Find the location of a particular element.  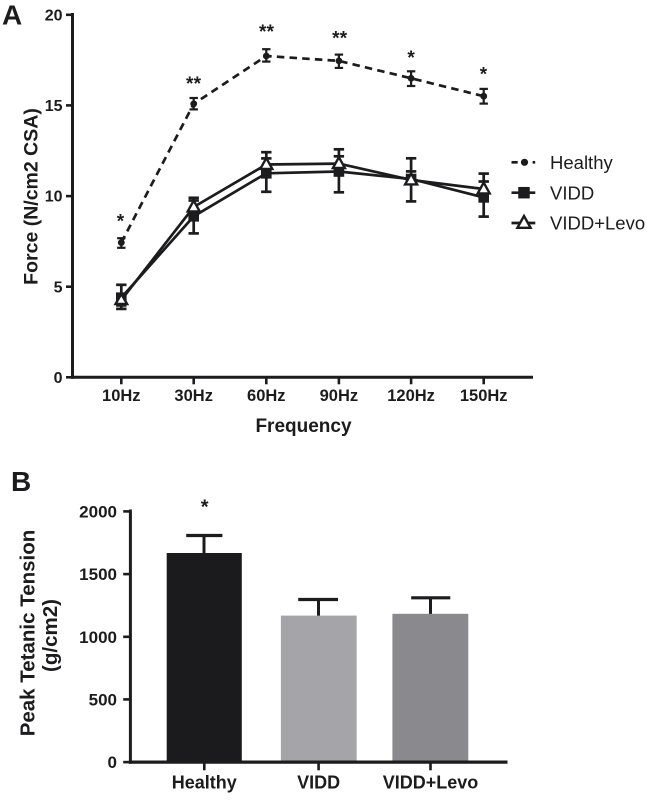

svg-text: 10 is located at coordinates (54, 197).